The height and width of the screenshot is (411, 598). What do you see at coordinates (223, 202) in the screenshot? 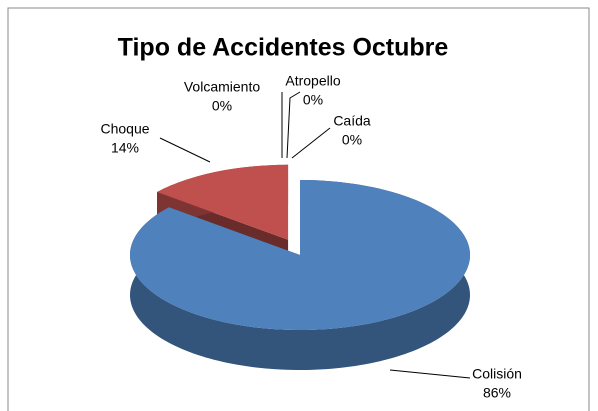
I see `slice` at bounding box center [223, 202].